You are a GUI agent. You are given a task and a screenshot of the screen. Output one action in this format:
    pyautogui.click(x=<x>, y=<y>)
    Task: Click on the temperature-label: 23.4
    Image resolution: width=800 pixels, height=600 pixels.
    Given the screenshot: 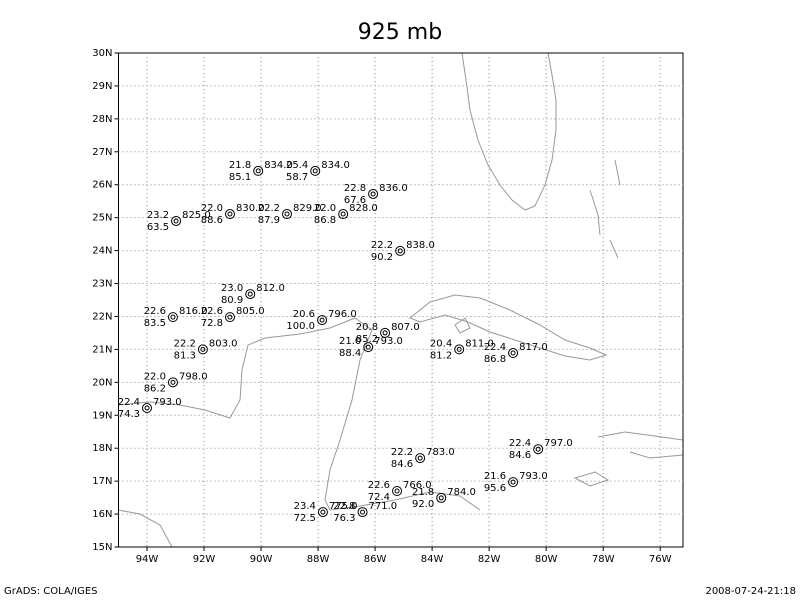 What is the action you would take?
    pyautogui.click(x=305, y=506)
    